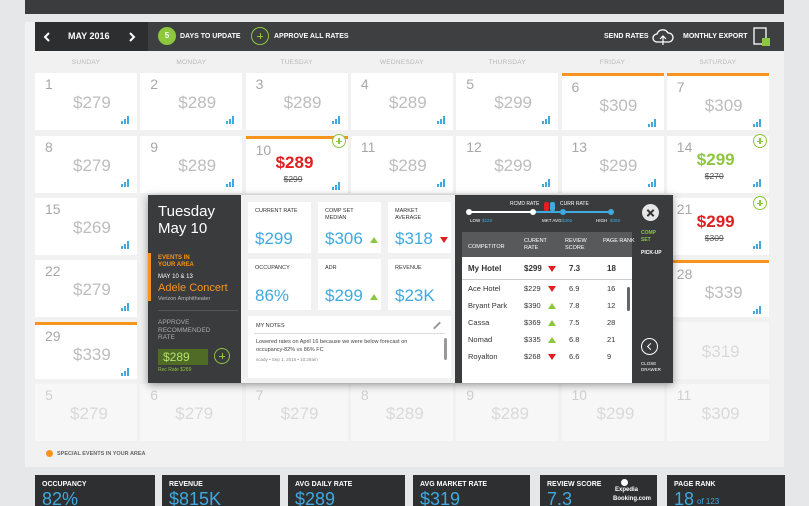 This screenshot has height=506, width=809. What do you see at coordinates (651, 366) in the screenshot?
I see `close-drawer: CLOSE DRAWER` at bounding box center [651, 366].